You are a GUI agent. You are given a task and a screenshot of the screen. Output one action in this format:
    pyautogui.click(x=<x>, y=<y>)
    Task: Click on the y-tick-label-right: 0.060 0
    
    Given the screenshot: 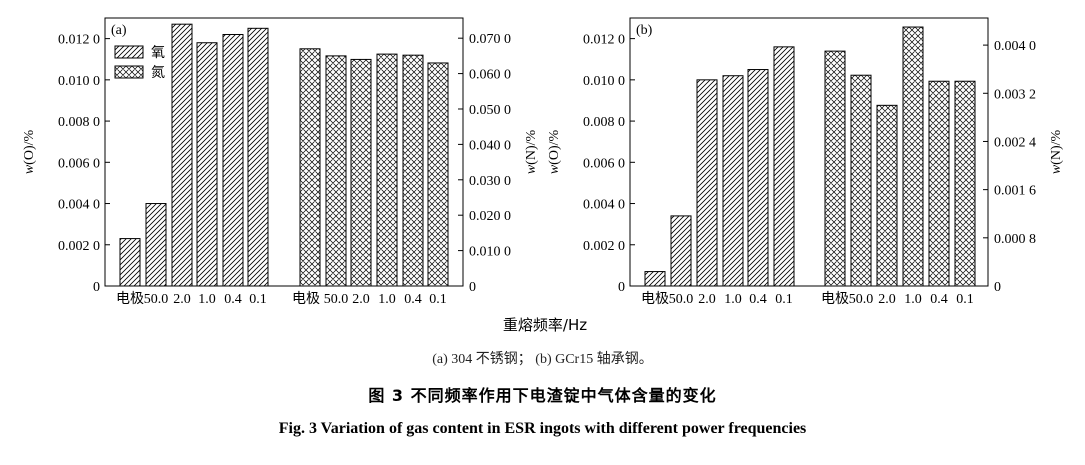 What is the action you would take?
    pyautogui.click(x=490, y=75)
    